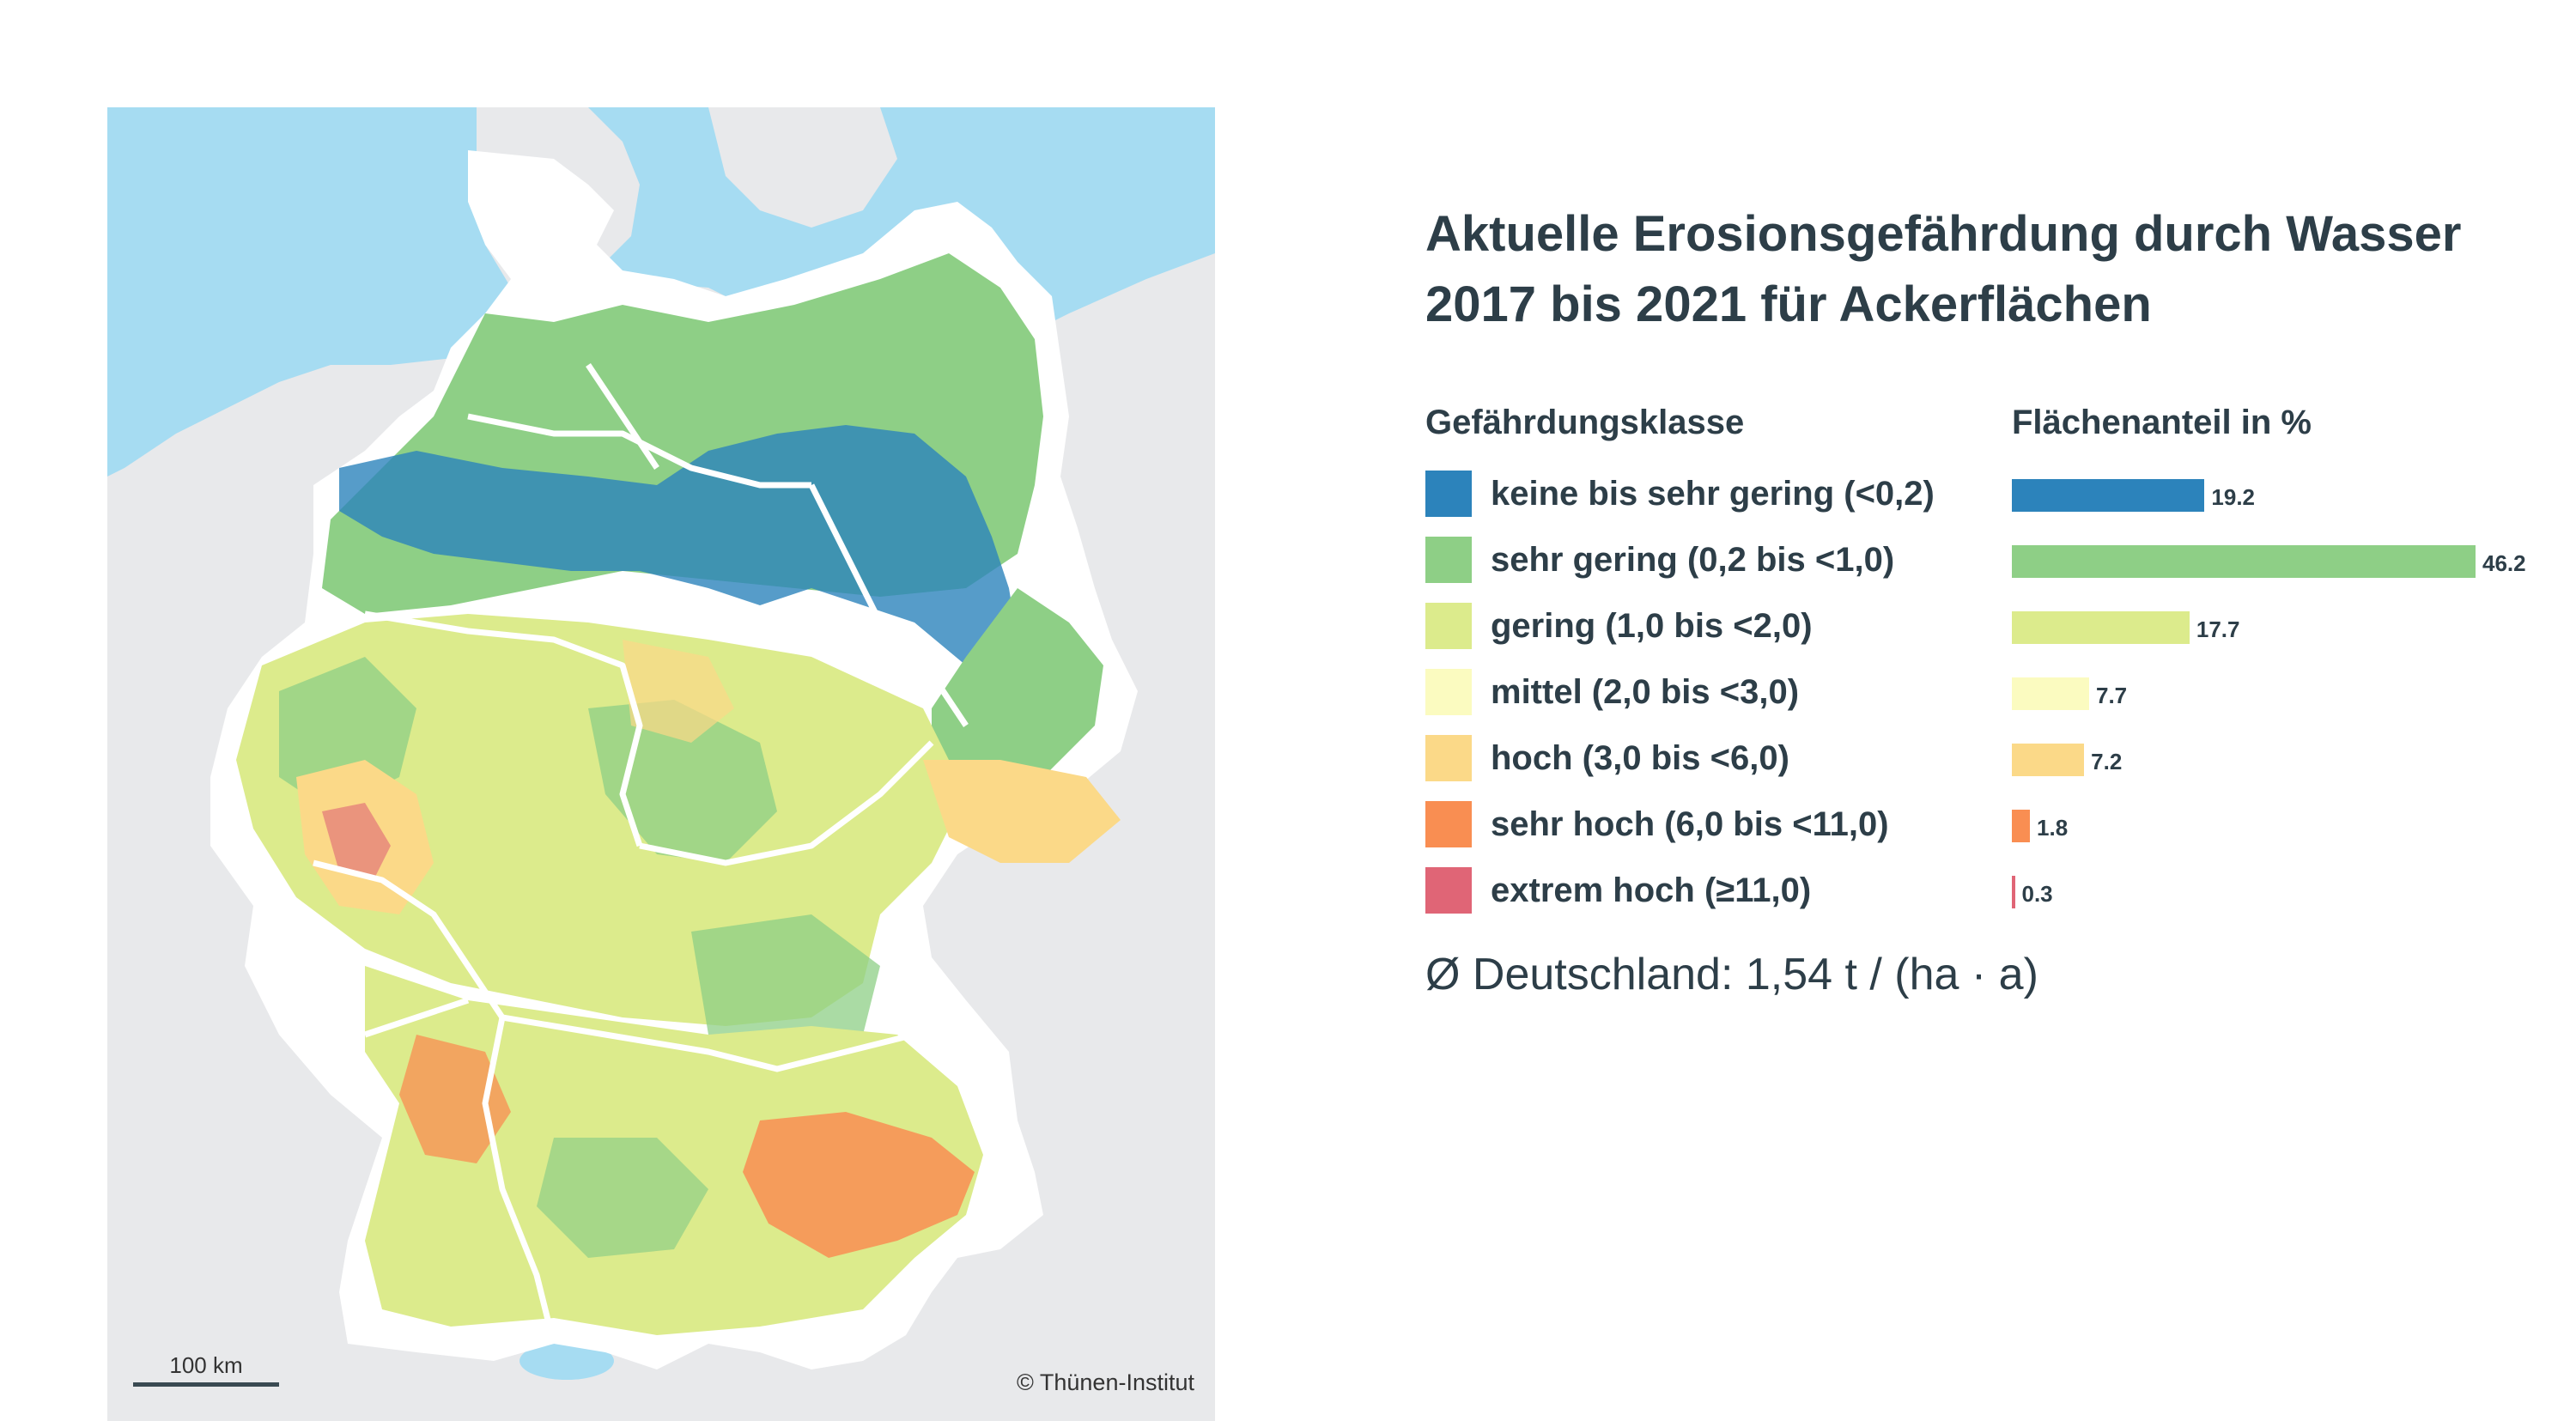 This screenshot has height=1421, width=2576. Describe the element at coordinates (2053, 828) in the screenshot. I see `share-value-label: 1.8` at that location.